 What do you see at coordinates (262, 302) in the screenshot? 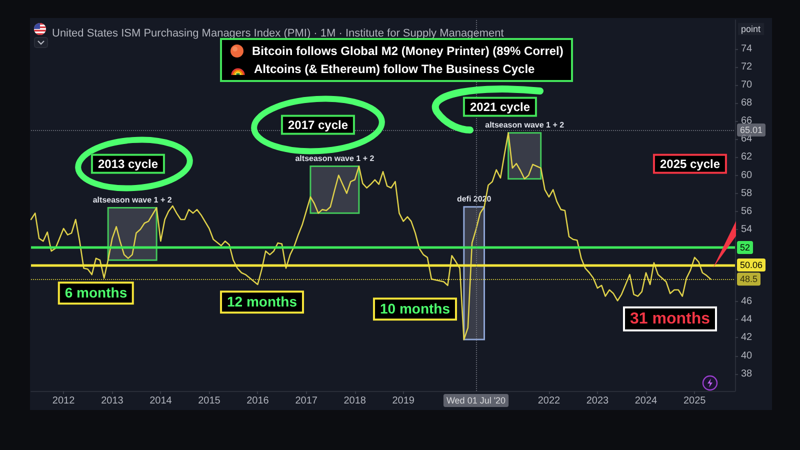
I see `annotation: 12 months` at bounding box center [262, 302].